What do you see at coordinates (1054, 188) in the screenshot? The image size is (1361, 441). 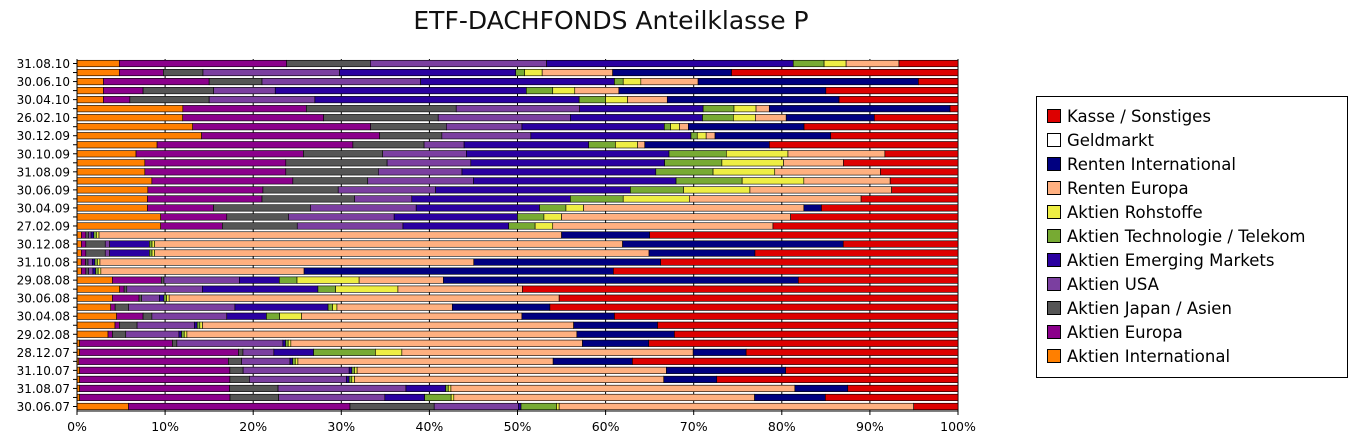 I see `legend-swatch` at bounding box center [1054, 188].